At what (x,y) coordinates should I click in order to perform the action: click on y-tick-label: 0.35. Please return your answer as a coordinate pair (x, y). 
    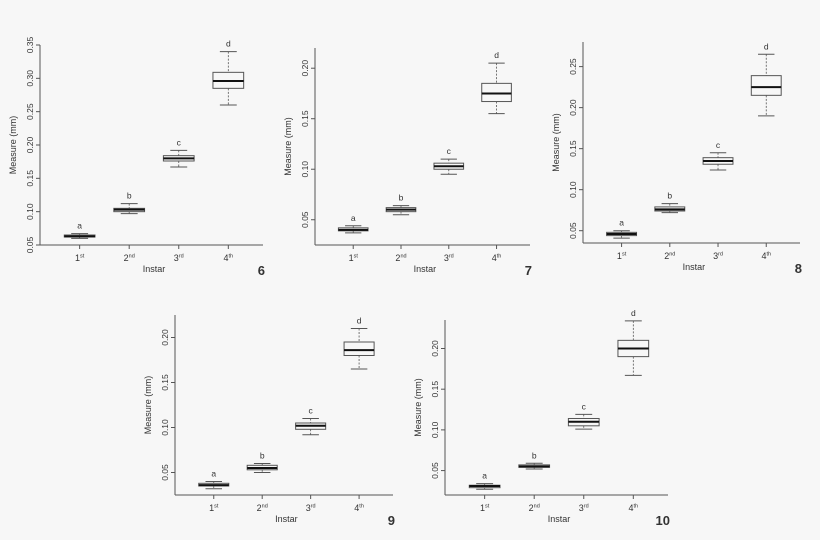
    Looking at the image, I should click on (30, 44).